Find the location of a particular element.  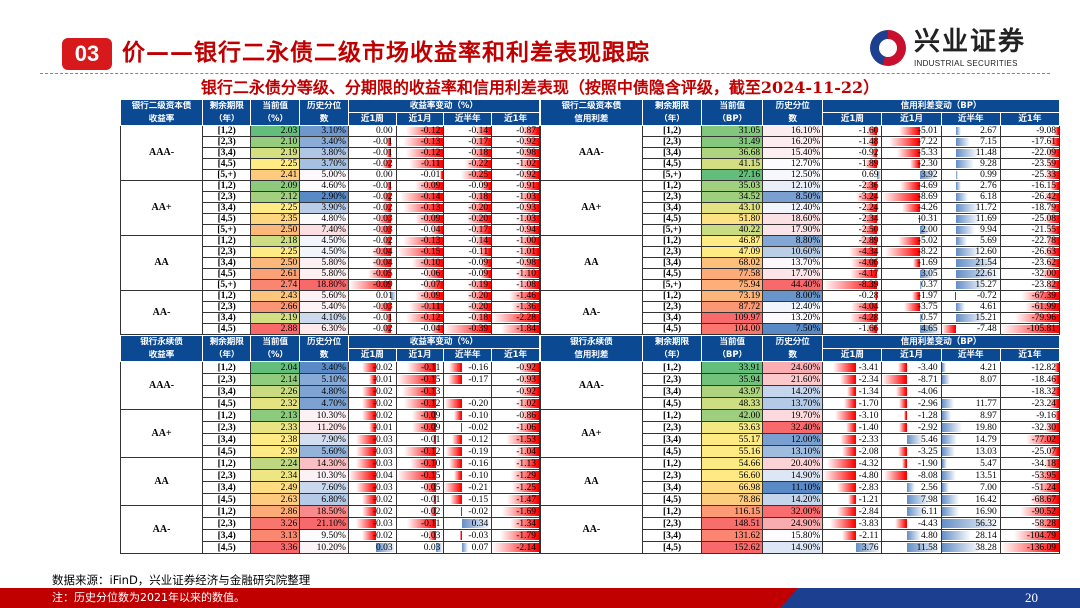

change-cell-近1年: -1.47 is located at coordinates (515, 499).